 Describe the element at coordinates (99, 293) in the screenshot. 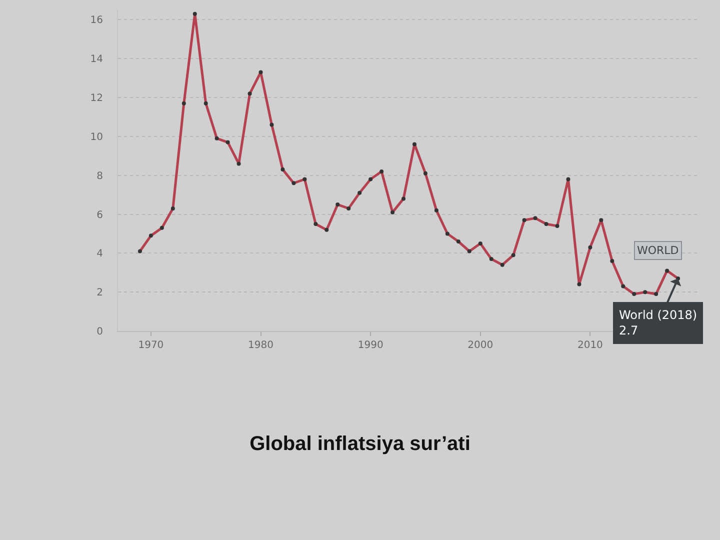

I see `y-tick-label: 2` at that location.